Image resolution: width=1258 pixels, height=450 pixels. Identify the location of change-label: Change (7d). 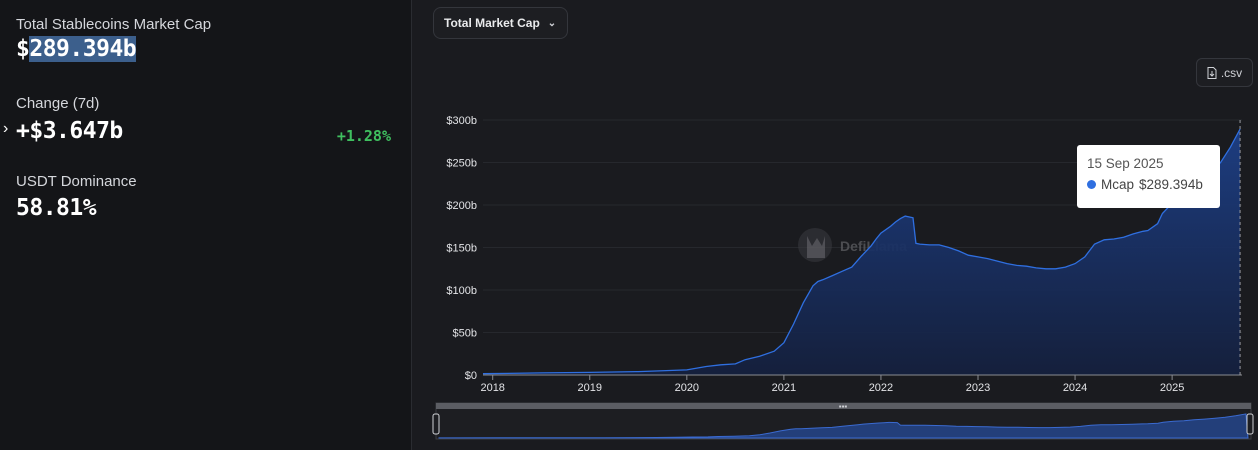
(58, 103).